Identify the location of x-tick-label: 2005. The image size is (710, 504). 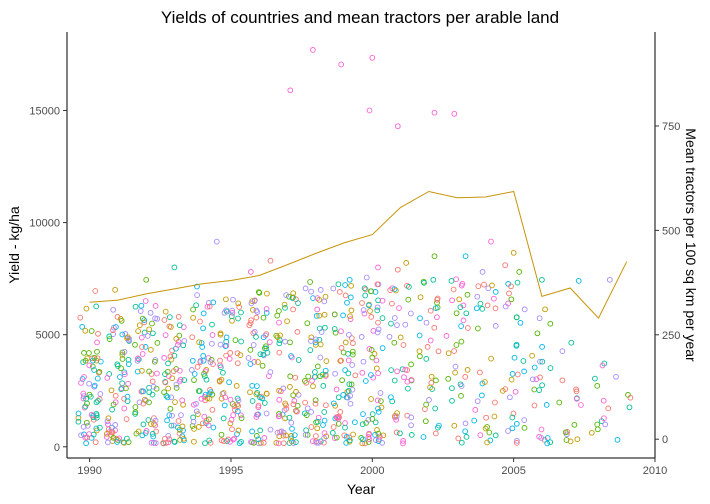
(513, 471).